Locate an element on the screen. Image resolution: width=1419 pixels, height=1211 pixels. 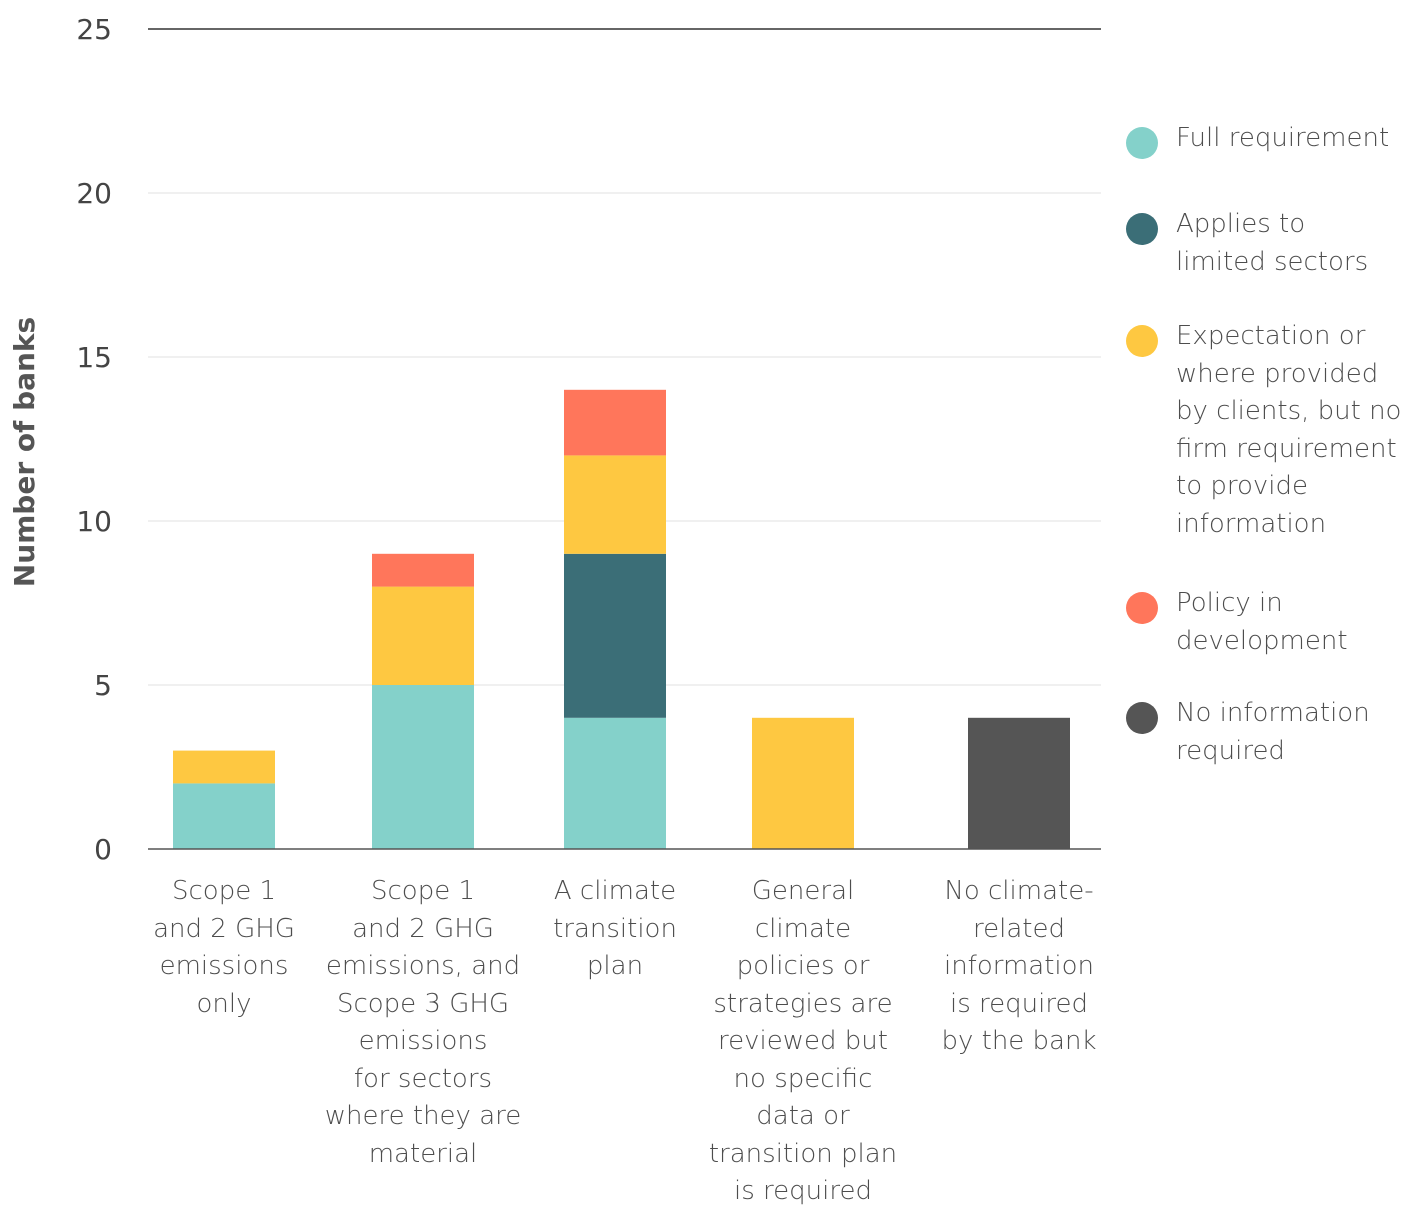
y-axis-label: Number of banks is located at coordinates (24, 452).